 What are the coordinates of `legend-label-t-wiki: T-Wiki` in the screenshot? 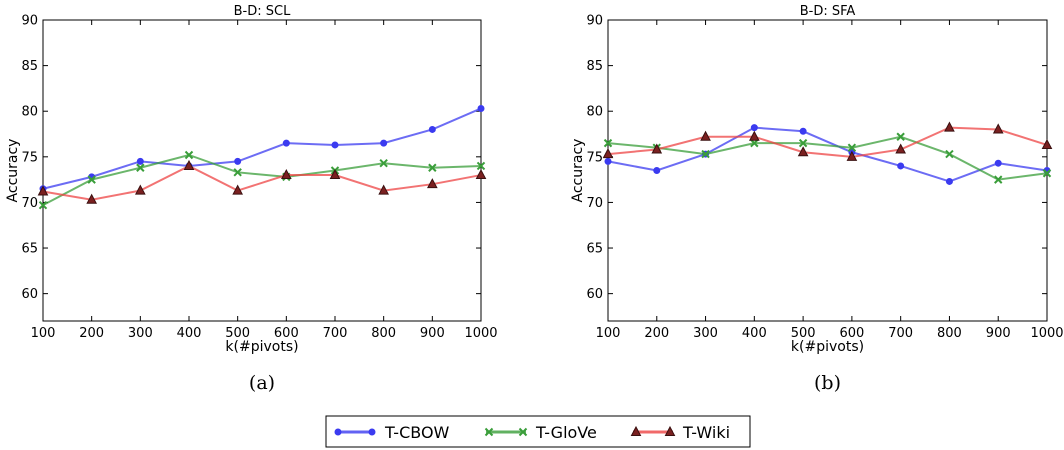 It's located at (706, 432).